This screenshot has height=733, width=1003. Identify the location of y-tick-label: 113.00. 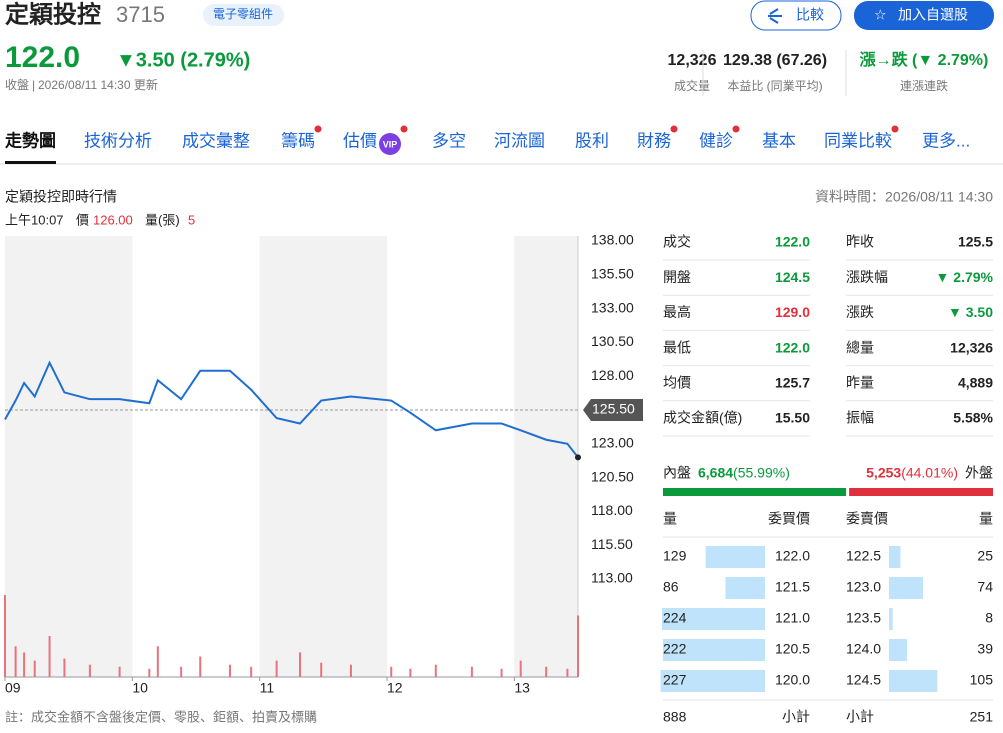
(612, 578).